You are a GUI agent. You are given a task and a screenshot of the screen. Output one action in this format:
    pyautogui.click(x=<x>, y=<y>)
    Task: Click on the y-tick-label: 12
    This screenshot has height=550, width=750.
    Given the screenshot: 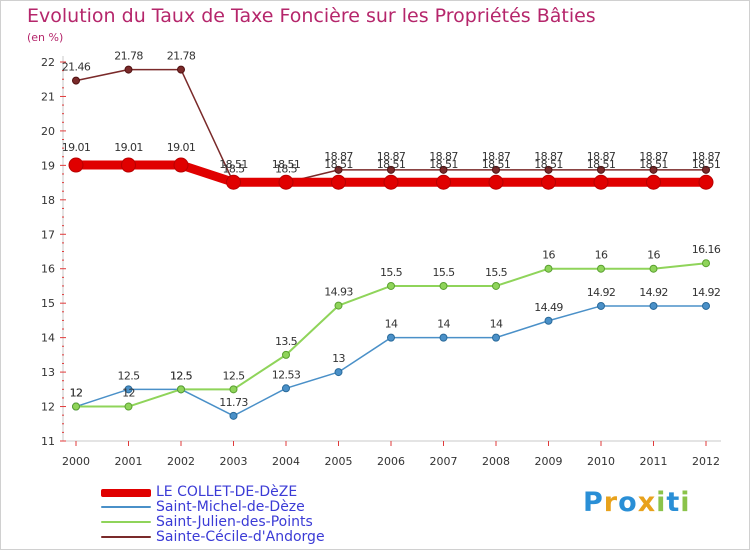 What is the action you would take?
    pyautogui.click(x=48, y=407)
    